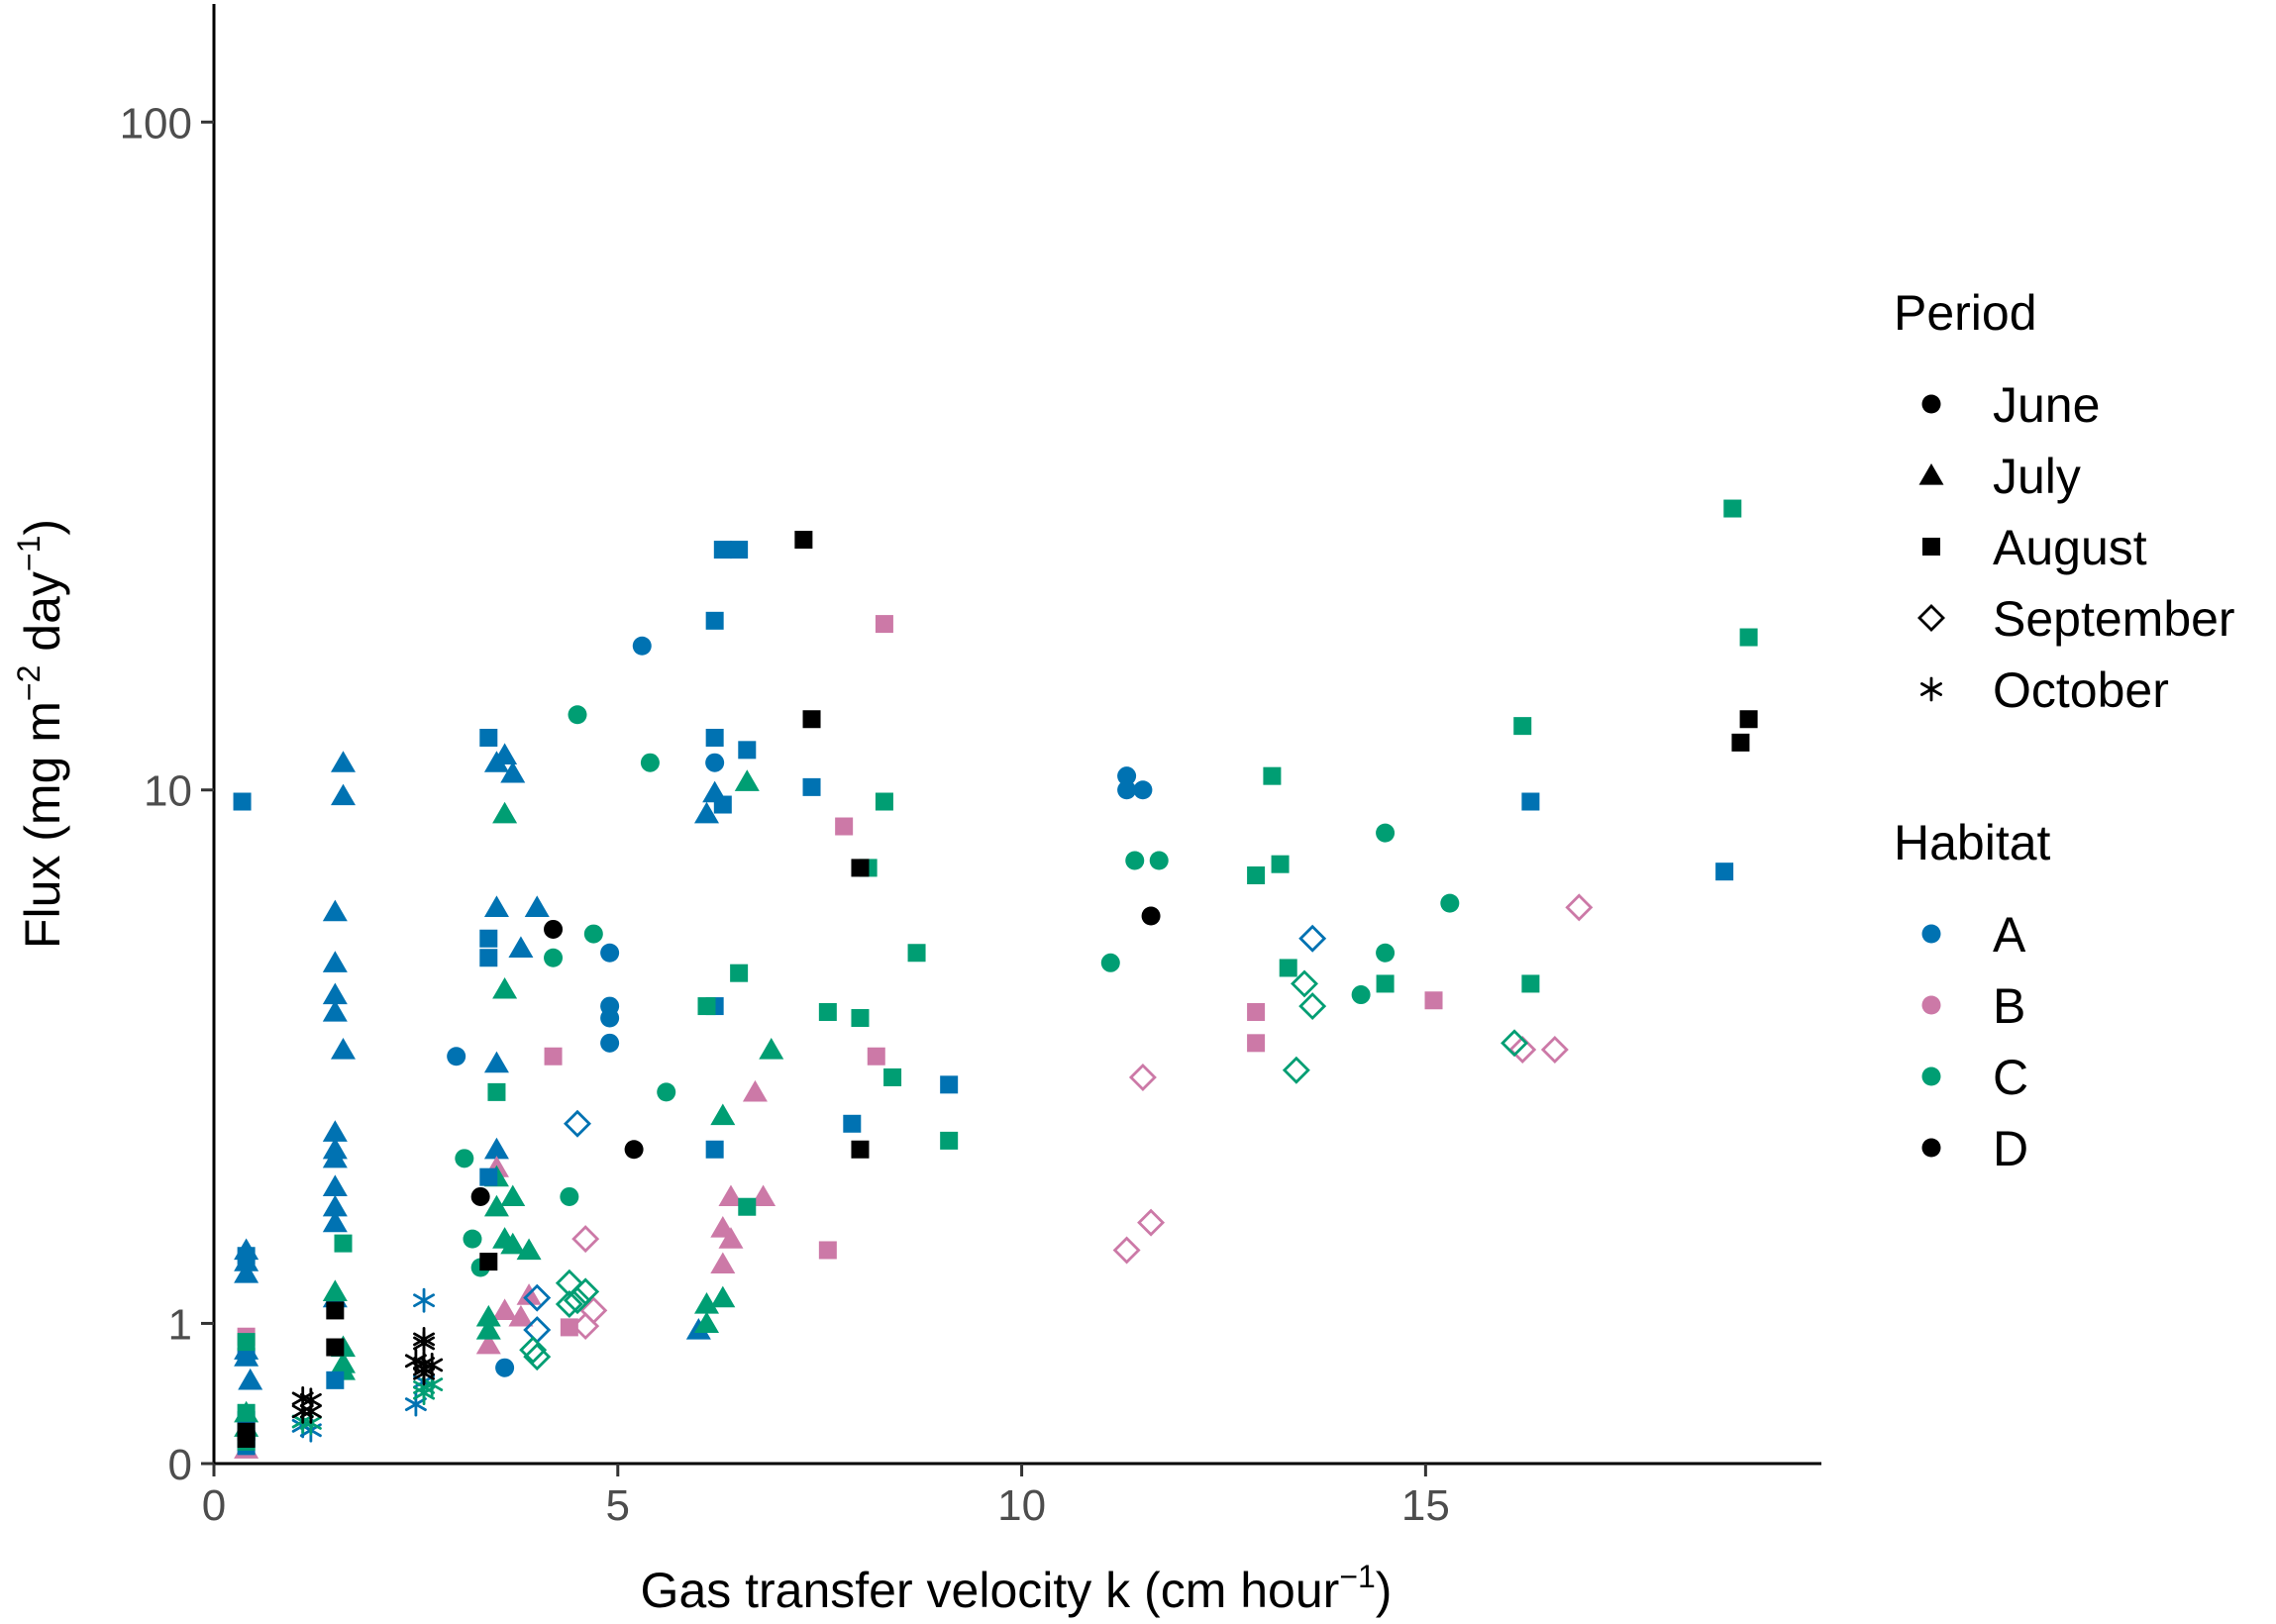 The width and height of the screenshot is (2276, 1624). Describe the element at coordinates (214, 1505) in the screenshot. I see `x-tick-label: 0` at that location.